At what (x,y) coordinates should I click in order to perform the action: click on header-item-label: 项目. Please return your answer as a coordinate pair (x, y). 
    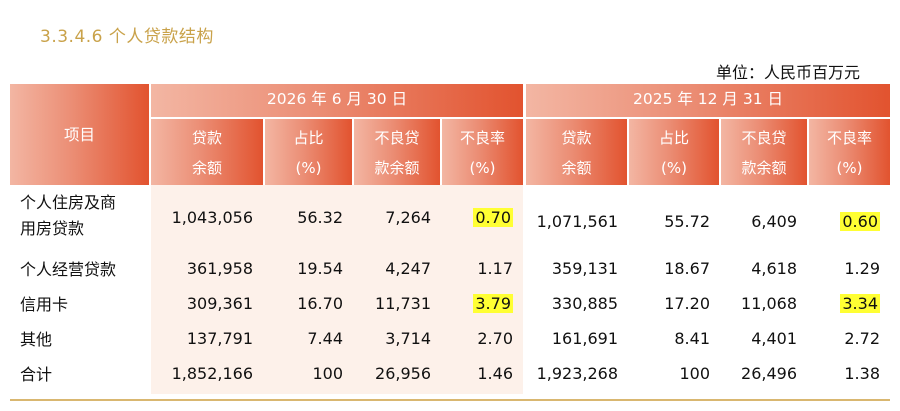
    Looking at the image, I should click on (79, 135).